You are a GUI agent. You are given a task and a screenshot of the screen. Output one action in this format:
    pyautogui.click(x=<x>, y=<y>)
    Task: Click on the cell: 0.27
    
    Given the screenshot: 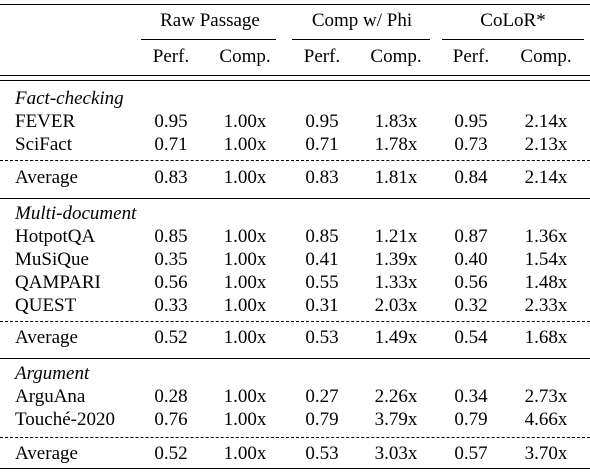 What is the action you would take?
    pyautogui.click(x=322, y=396)
    